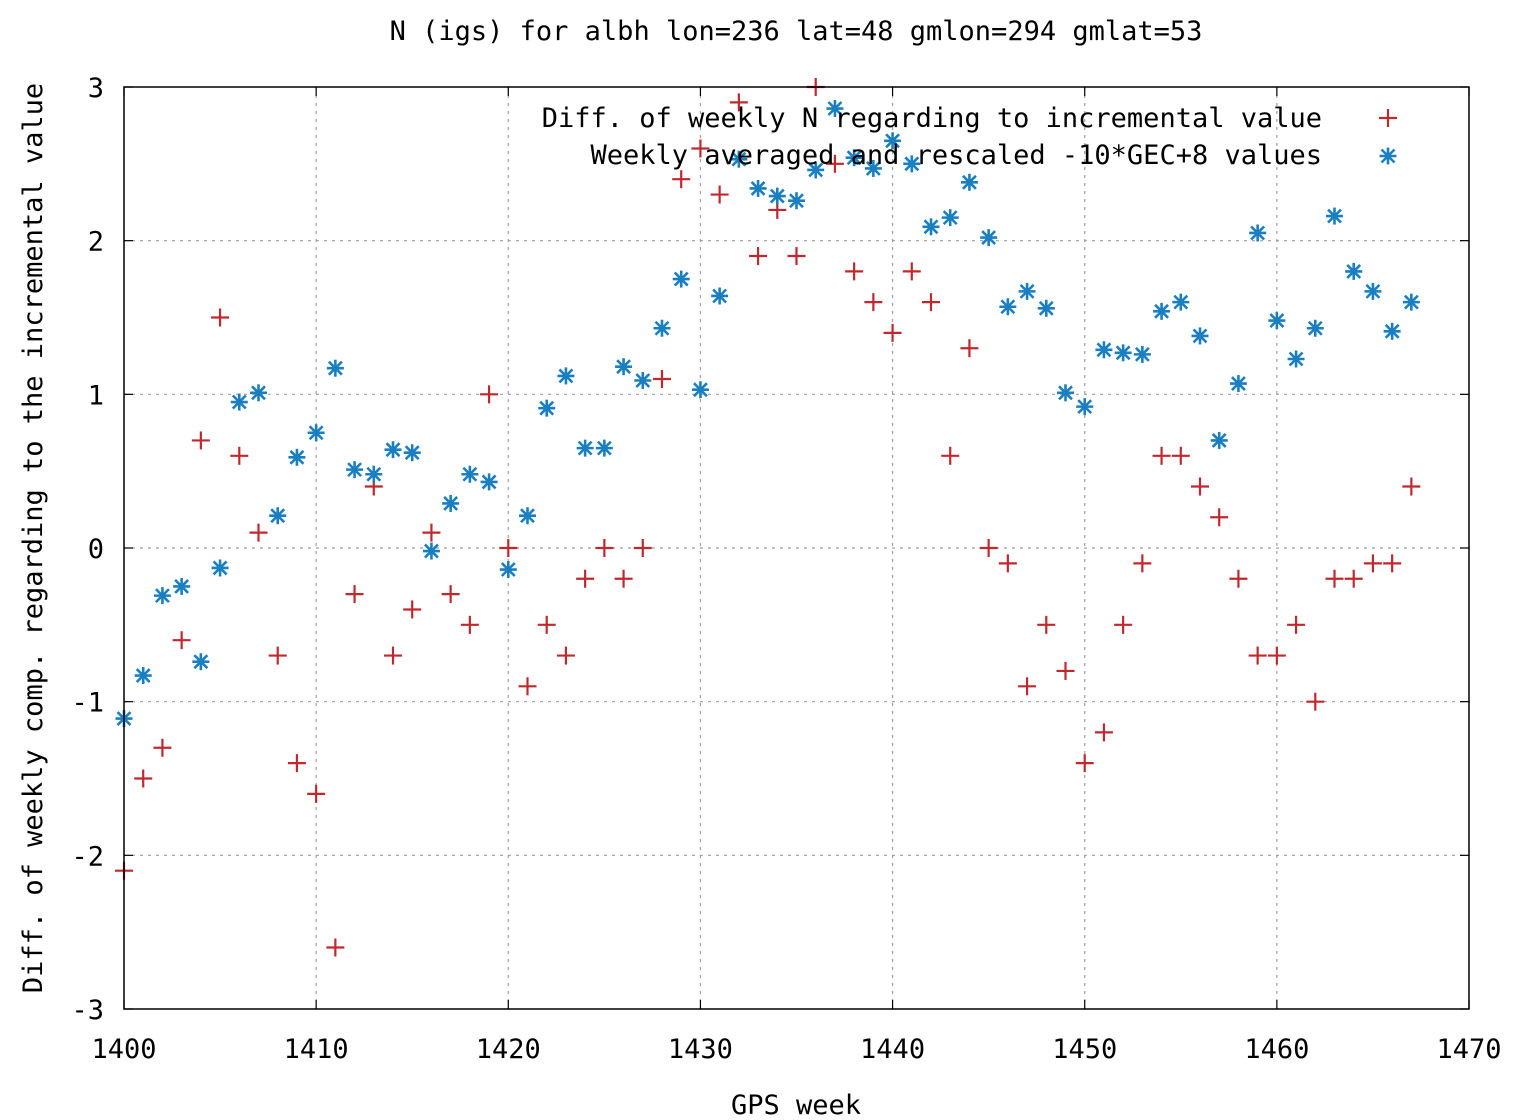  Describe the element at coordinates (796, 1049) in the screenshot. I see `x-tick-labels: 1400 1410 1420 1430 1440 1450 1460 1470` at that location.